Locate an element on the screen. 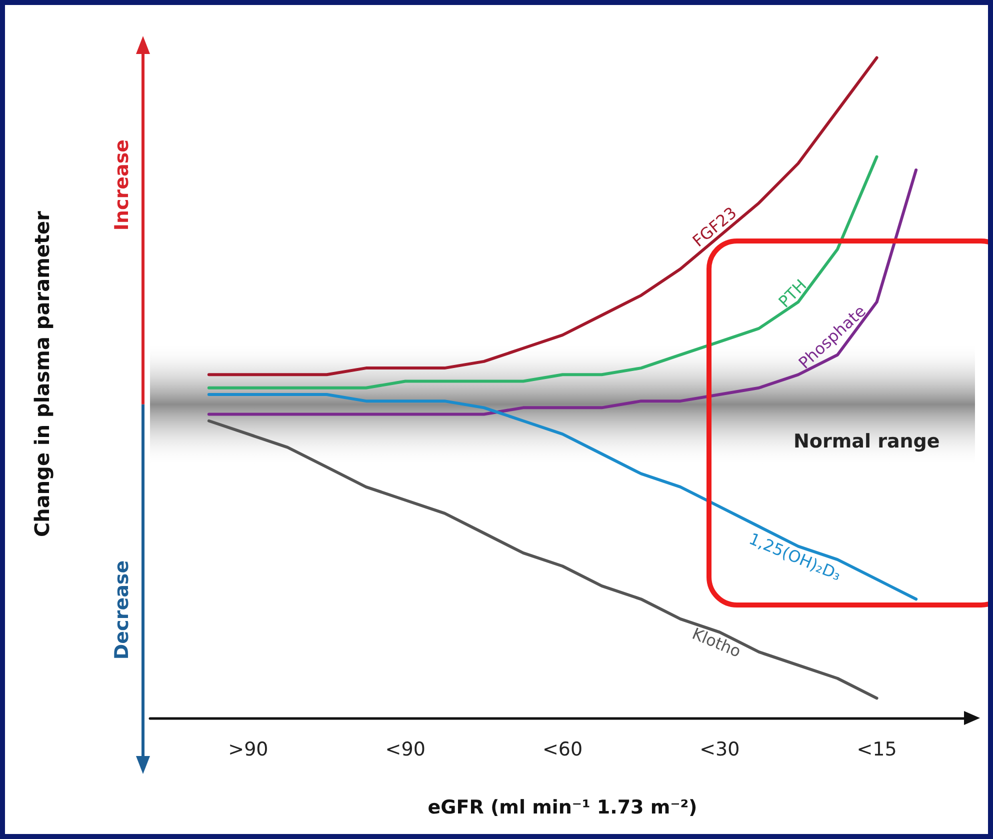 The width and height of the screenshot is (993, 839). text: Increase is located at coordinates (122, 185).